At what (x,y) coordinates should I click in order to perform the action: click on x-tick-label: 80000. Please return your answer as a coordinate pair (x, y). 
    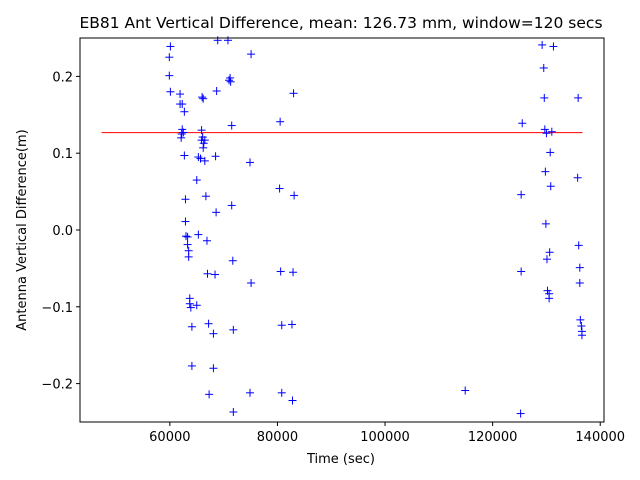
    Looking at the image, I should click on (277, 437).